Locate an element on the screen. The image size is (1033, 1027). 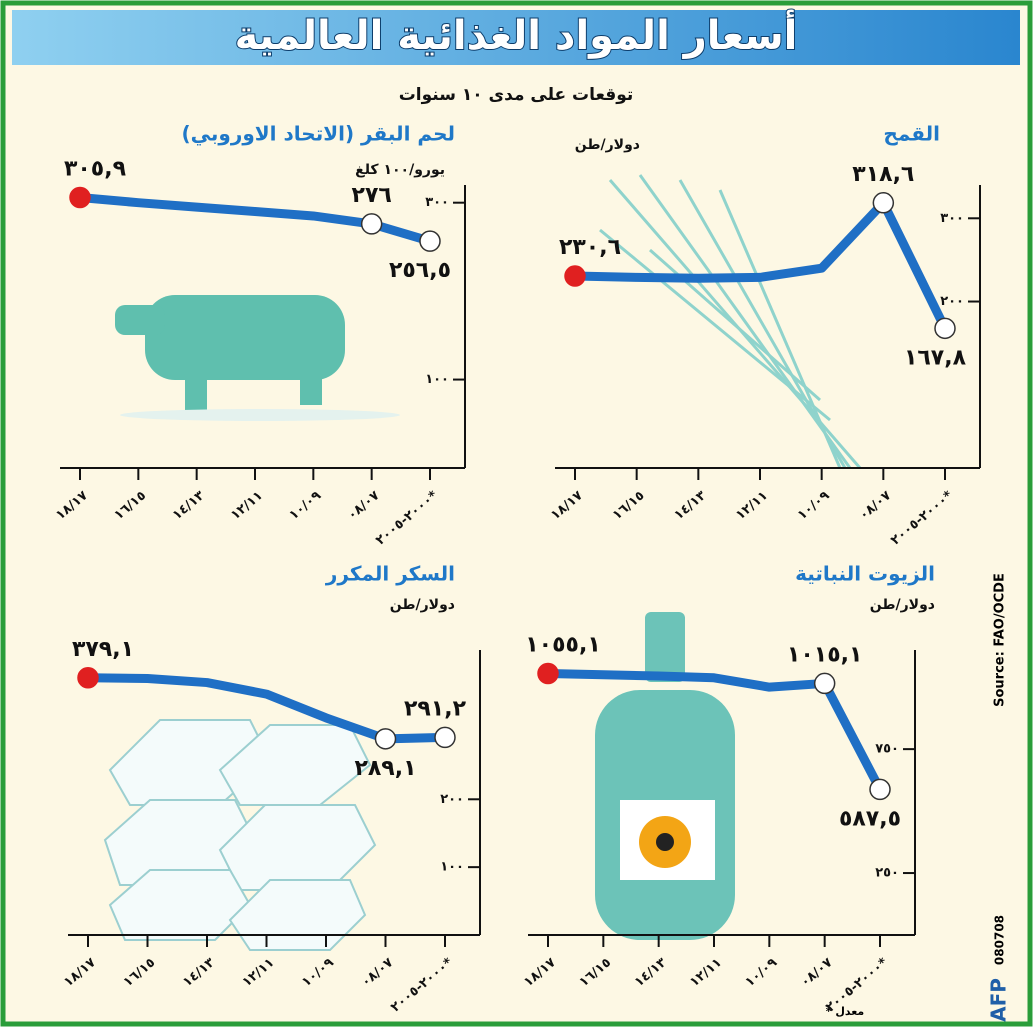
footnote: * معدل is located at coordinates (845, 1011).